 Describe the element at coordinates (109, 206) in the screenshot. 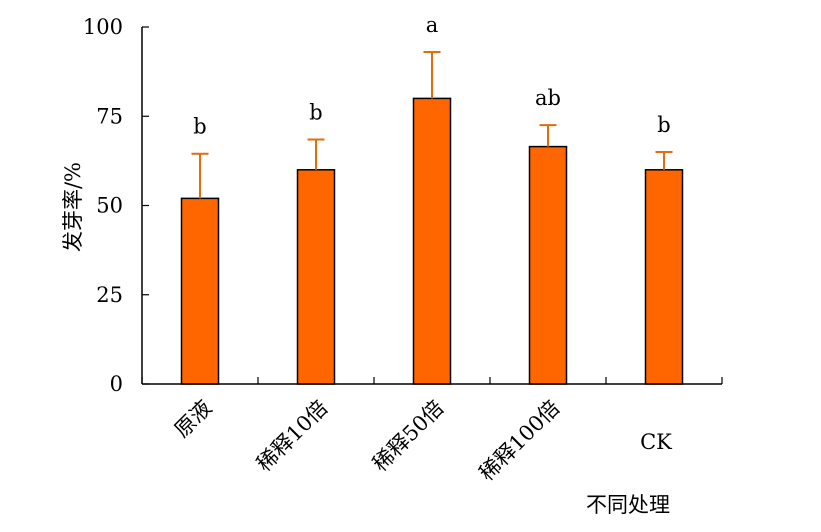

I see `y-tick-label: 50` at that location.